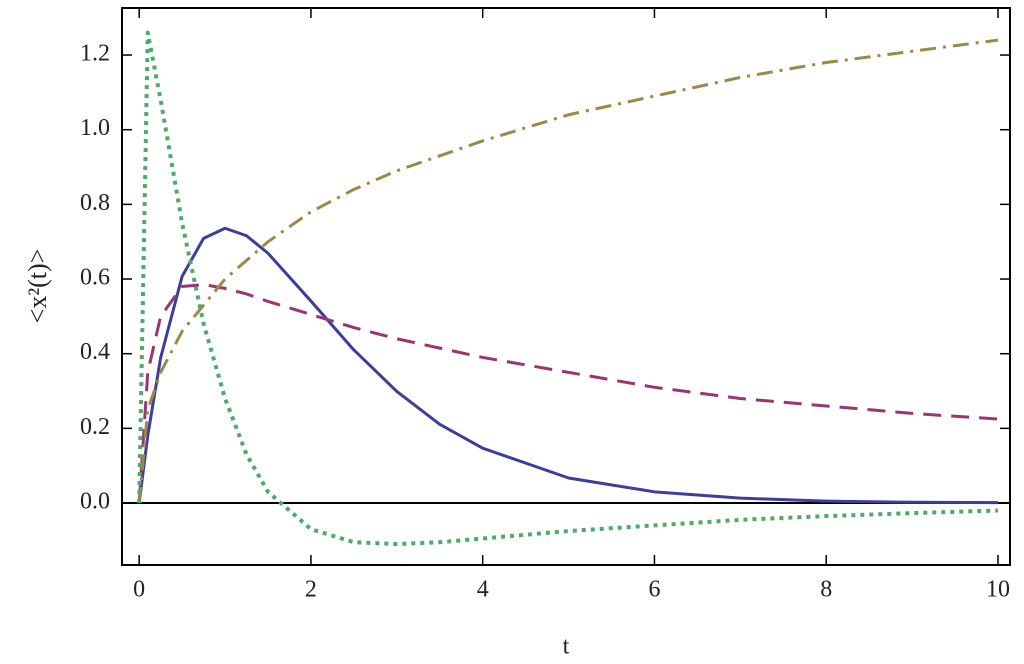  I want to click on x-tick-label: 8, so click(826, 590).